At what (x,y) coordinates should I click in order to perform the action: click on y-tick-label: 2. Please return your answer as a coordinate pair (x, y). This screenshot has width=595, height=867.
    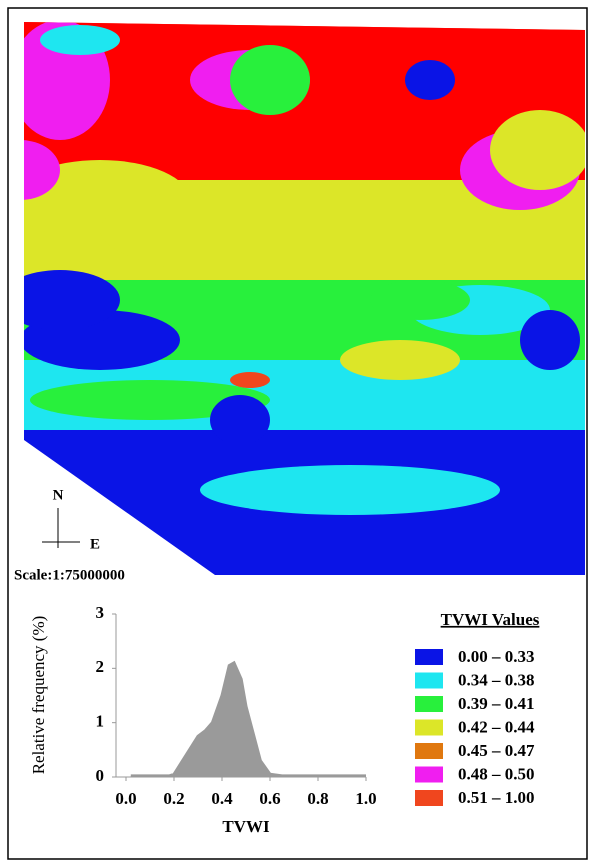
    Looking at the image, I should click on (100, 666).